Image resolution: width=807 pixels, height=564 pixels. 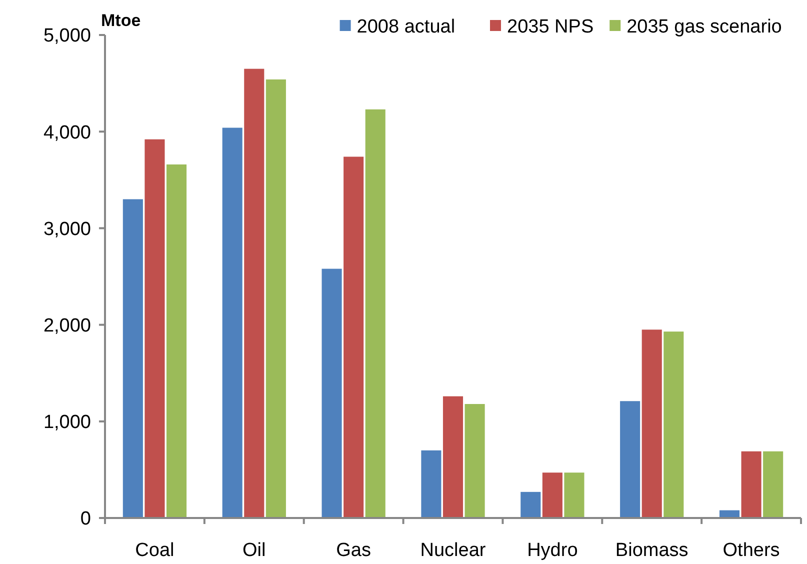 What do you see at coordinates (453, 550) in the screenshot?
I see `x-tick-label: Nuclear` at bounding box center [453, 550].